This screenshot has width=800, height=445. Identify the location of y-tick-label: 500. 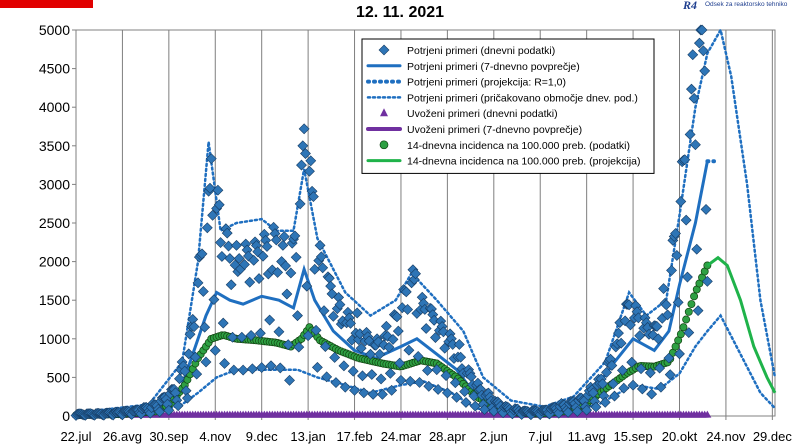
(59, 377).